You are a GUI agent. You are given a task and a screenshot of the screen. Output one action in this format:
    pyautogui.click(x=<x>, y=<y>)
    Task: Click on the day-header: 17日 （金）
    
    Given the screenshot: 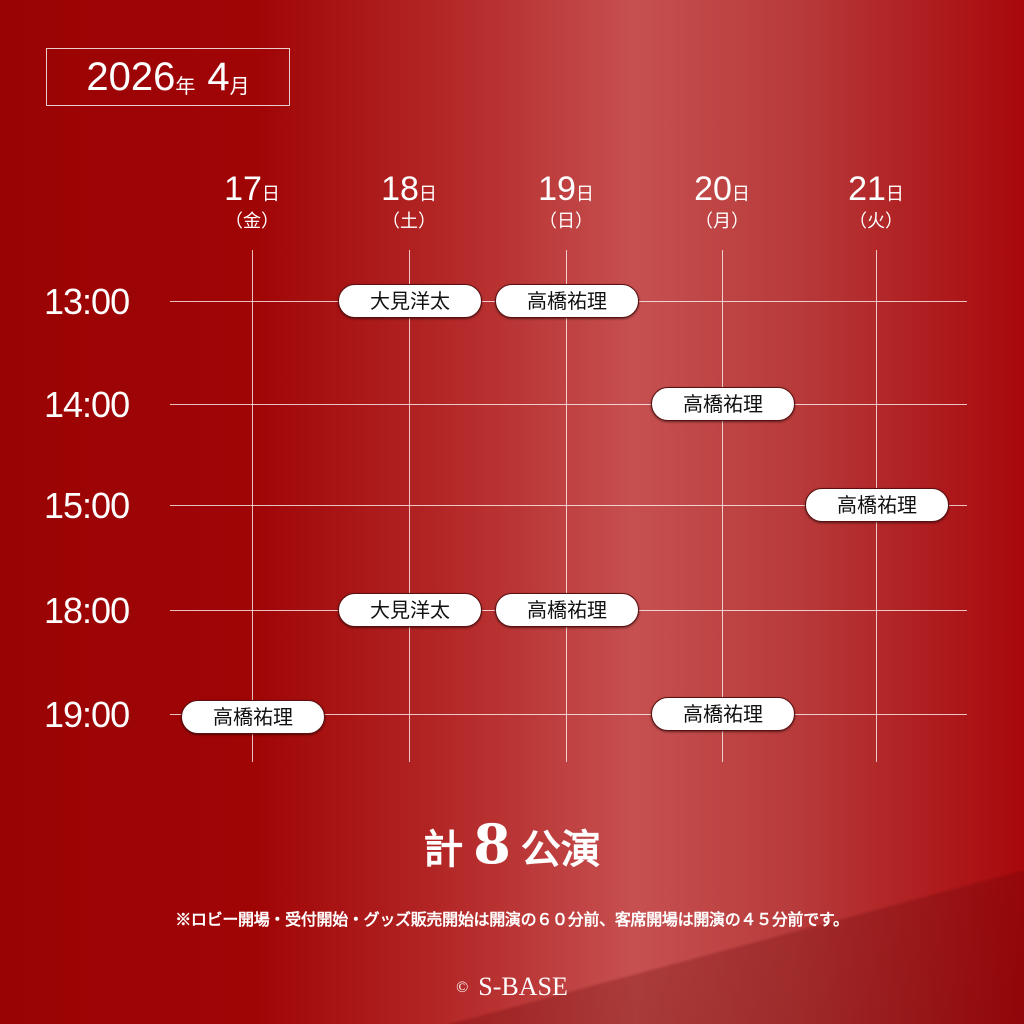 What is the action you would take?
    pyautogui.click(x=252, y=201)
    